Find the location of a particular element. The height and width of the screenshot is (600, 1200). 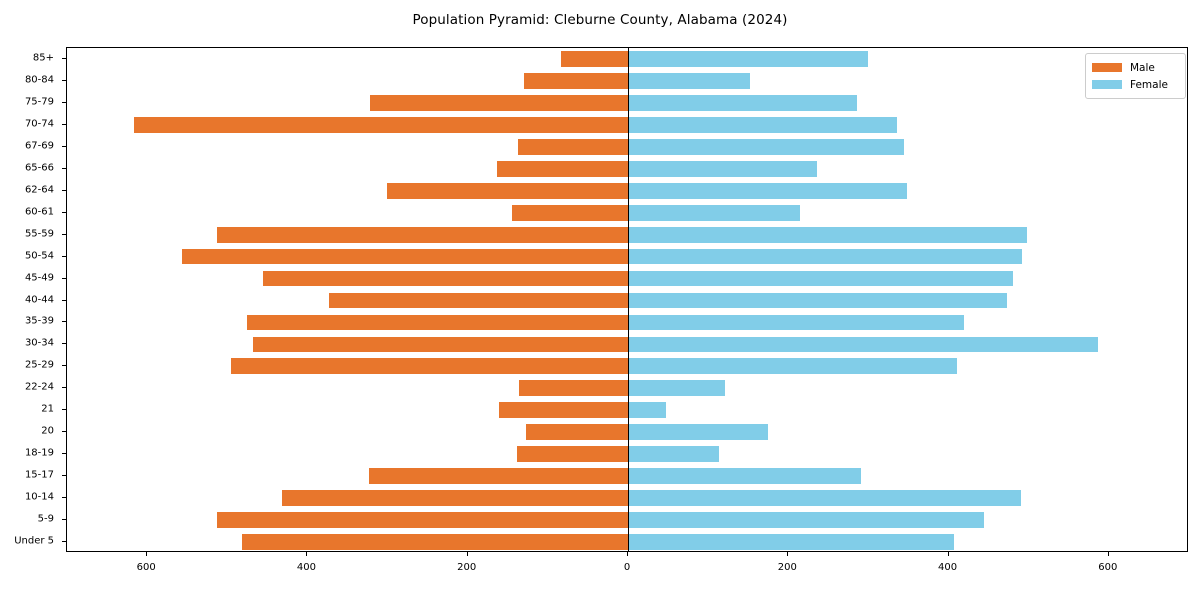

y-tick-label: 30-34 is located at coordinates (39, 343).